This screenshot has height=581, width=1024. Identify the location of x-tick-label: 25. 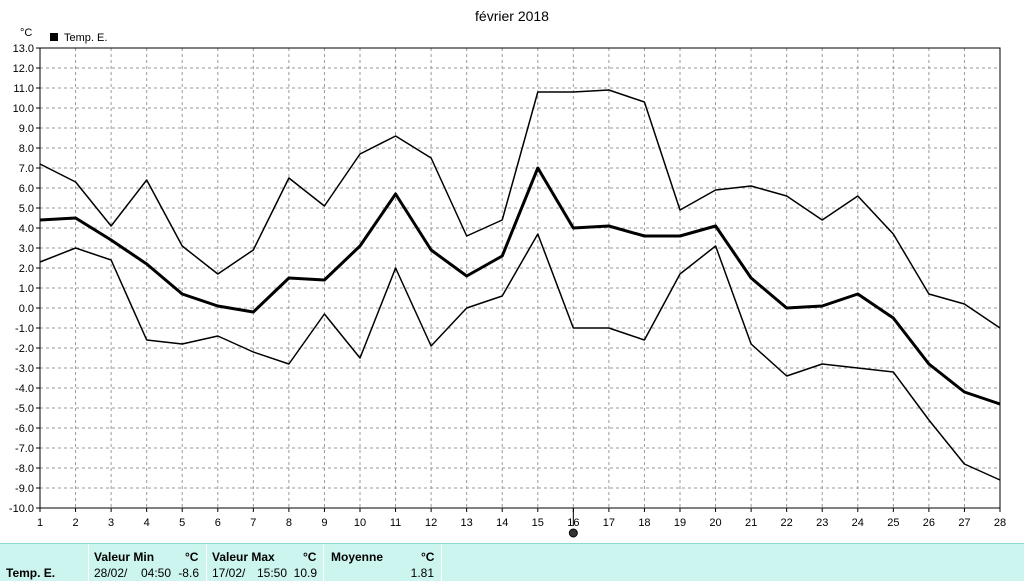
(893, 523).